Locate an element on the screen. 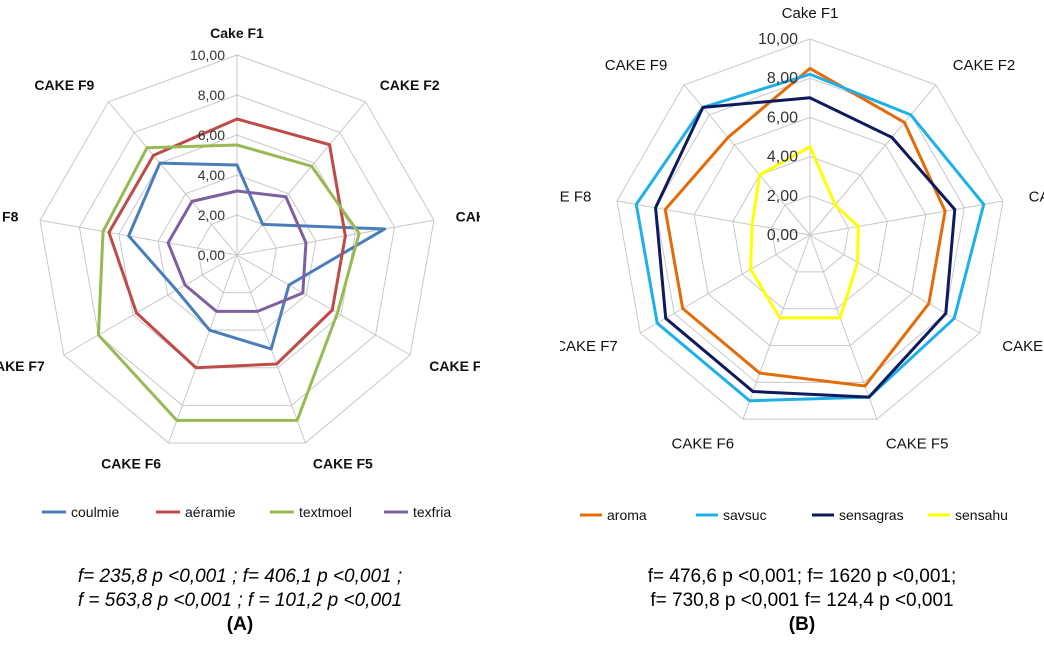 The height and width of the screenshot is (647, 1044). caption-a-line2: f = 563,8 p <0,001 ; f = 101,2 p <0,001 is located at coordinates (240, 600).